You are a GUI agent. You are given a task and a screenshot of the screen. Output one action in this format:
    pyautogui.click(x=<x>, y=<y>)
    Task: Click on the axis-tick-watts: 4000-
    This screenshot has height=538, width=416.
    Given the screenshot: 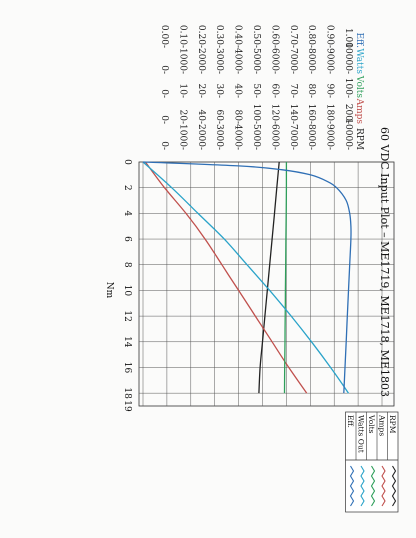 What is the action you would take?
    pyautogui.click(x=238, y=61)
    